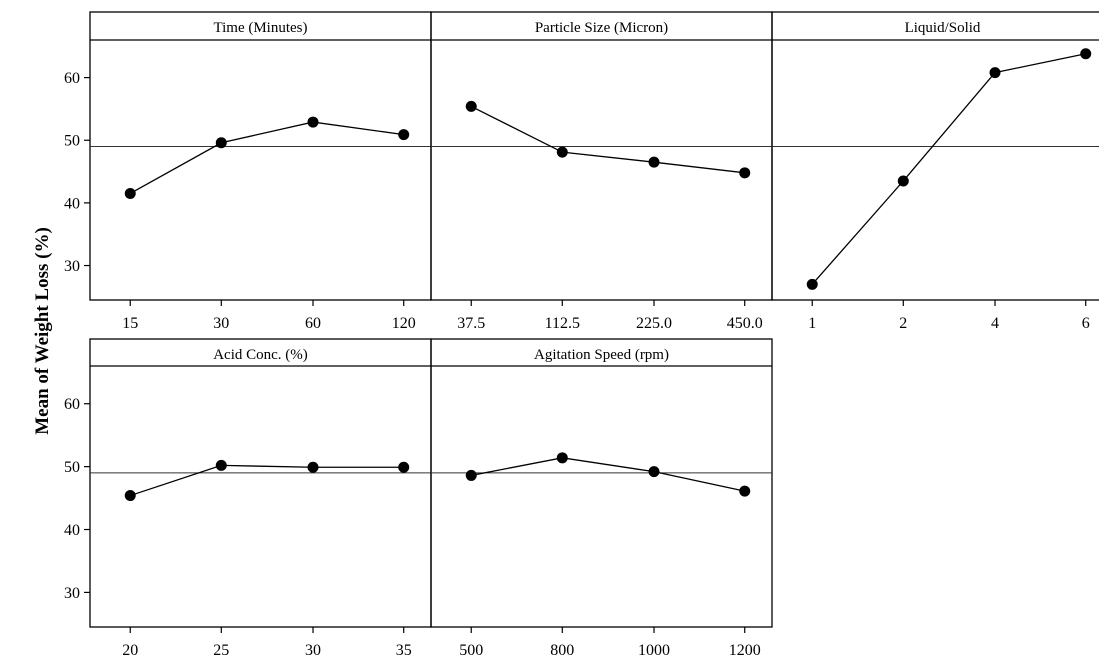  What do you see at coordinates (812, 323) in the screenshot?
I see `x-tick-label: 1` at bounding box center [812, 323].